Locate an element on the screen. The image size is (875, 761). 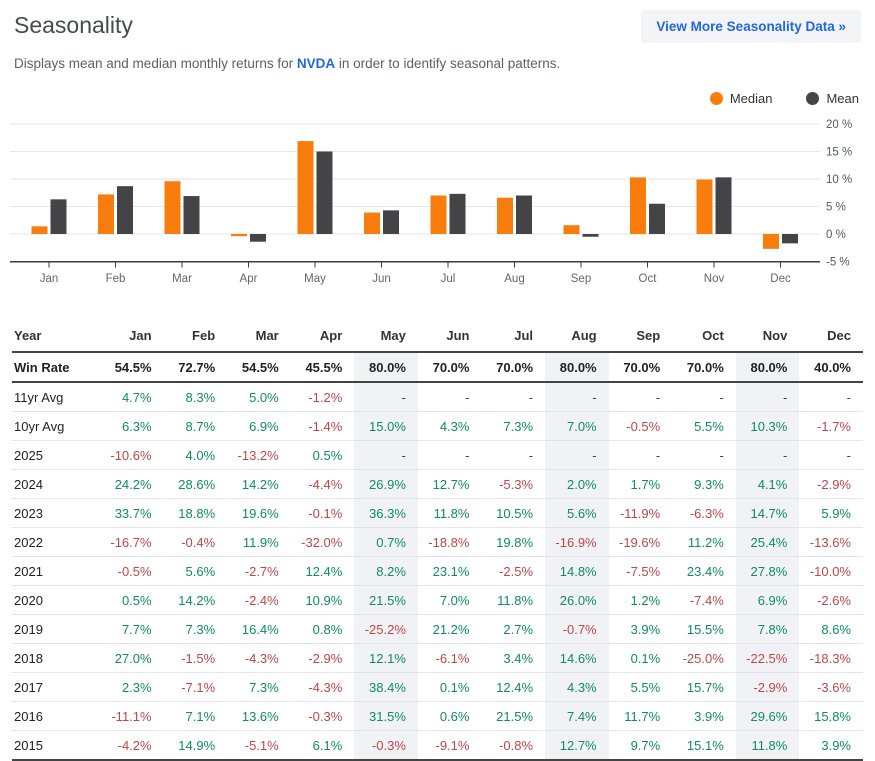
table-row-2025: 2025 -10.6% 4.0% -13.2% 0.5% - - - - - - - - is located at coordinates (437, 455).